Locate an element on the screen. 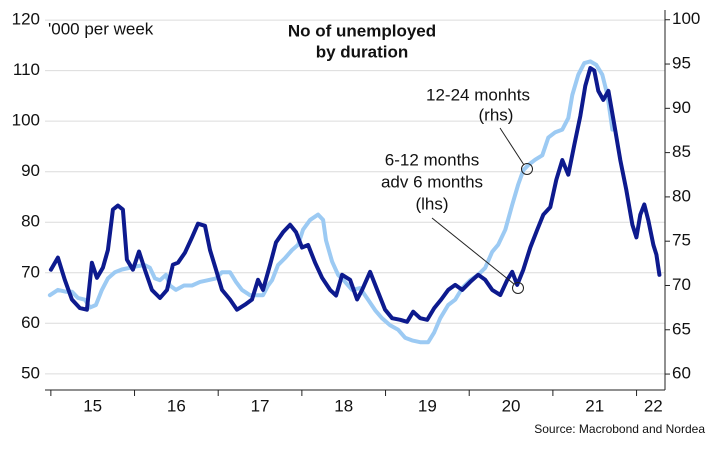  y2-tick-label: 75 is located at coordinates (681, 240).